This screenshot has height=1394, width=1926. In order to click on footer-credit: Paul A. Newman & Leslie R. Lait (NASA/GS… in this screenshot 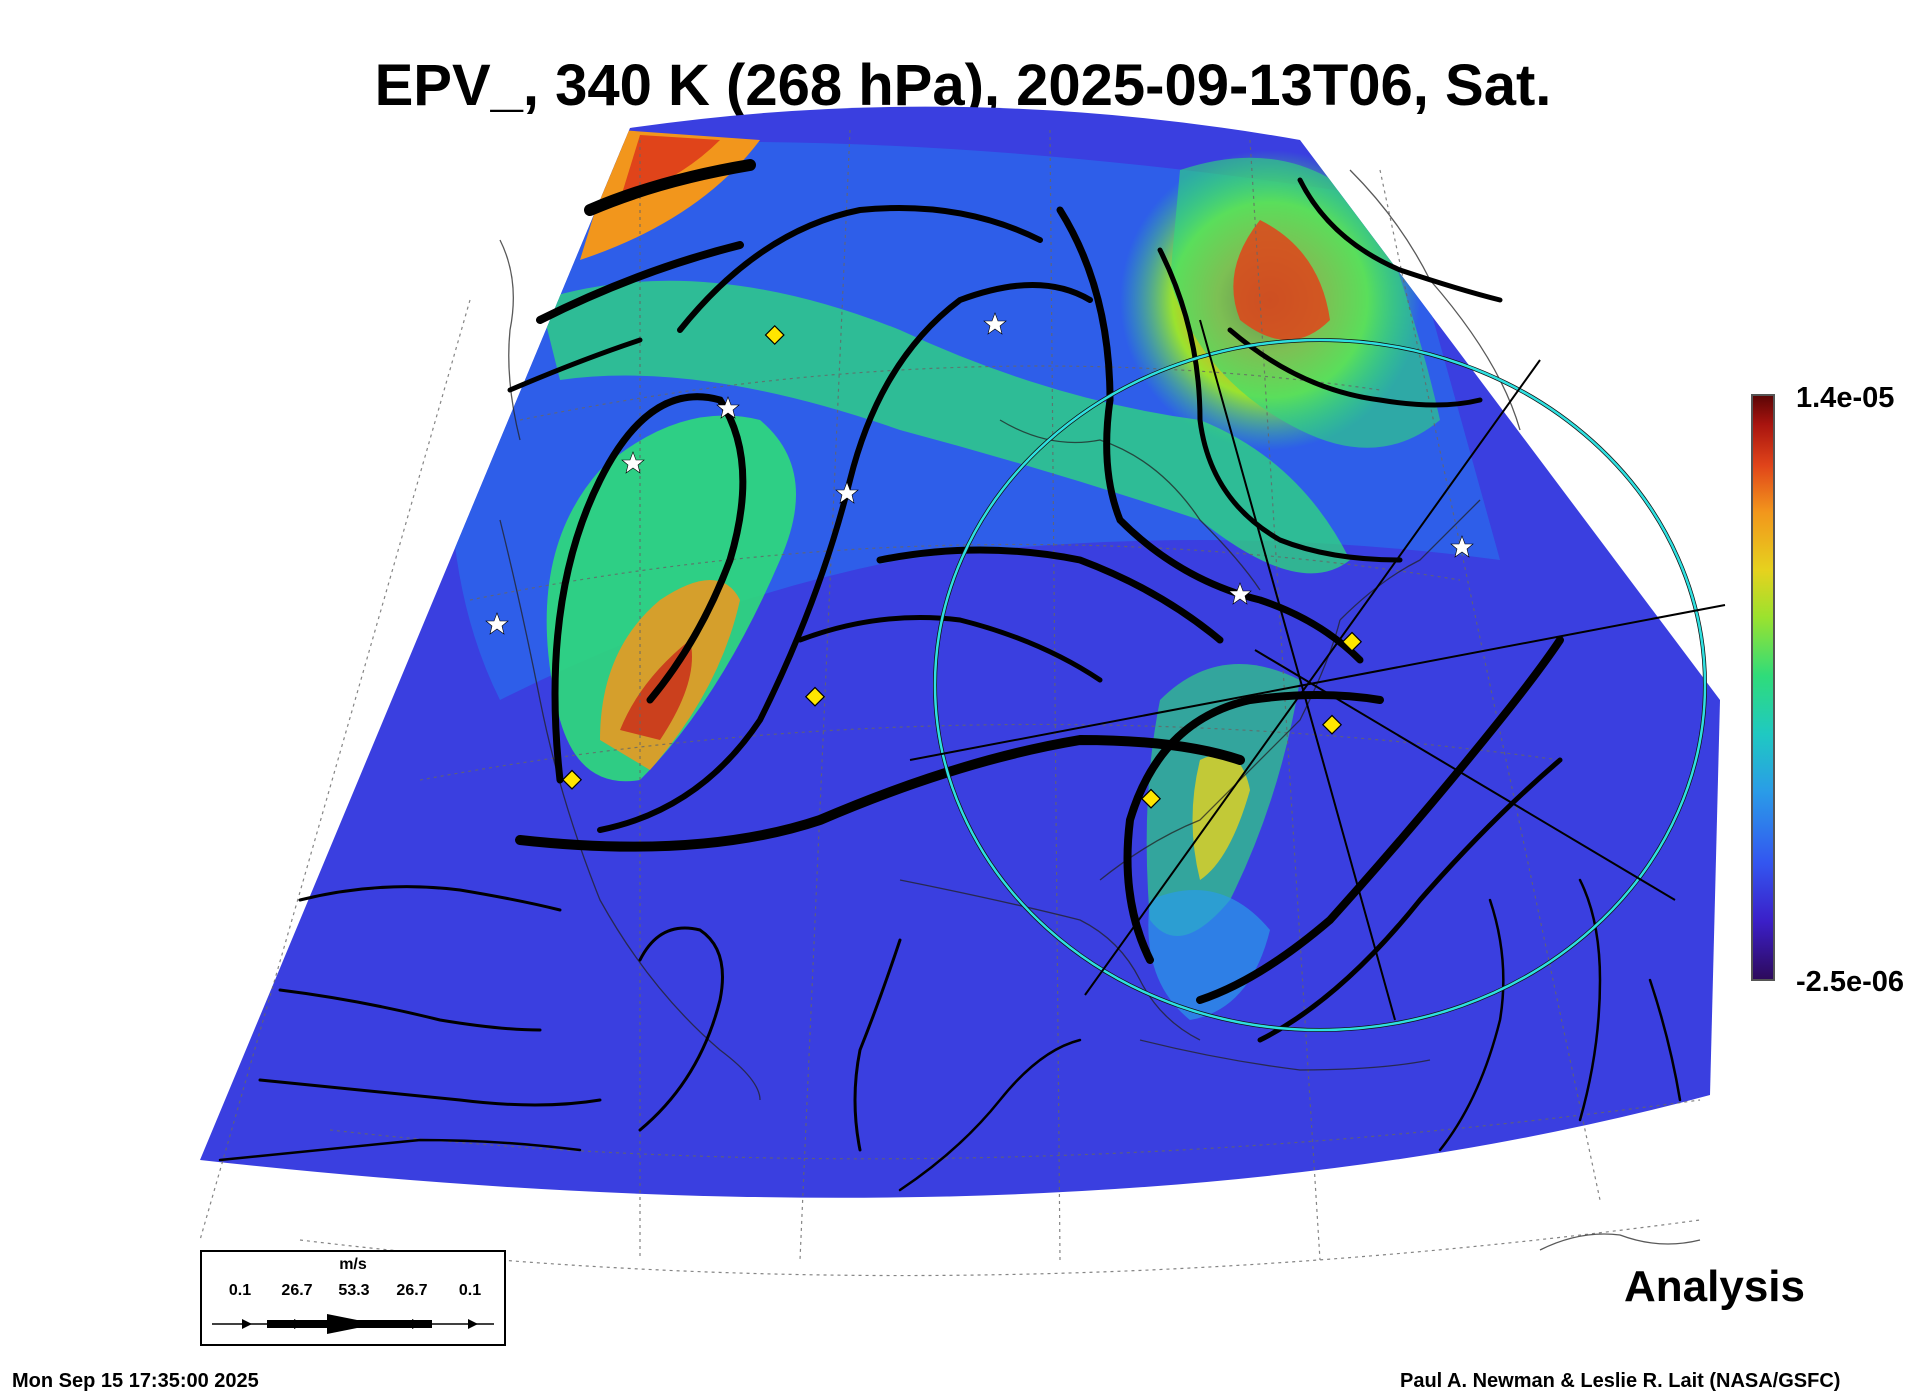, I will do `click(1620, 1381)`.